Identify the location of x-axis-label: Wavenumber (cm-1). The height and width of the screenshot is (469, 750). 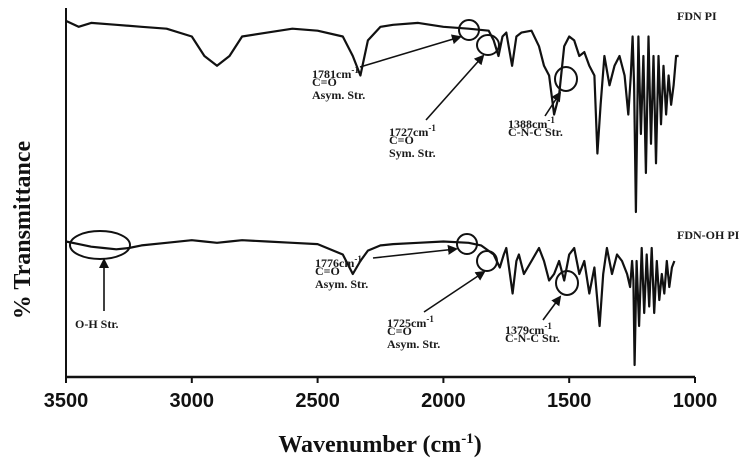
(379, 444).